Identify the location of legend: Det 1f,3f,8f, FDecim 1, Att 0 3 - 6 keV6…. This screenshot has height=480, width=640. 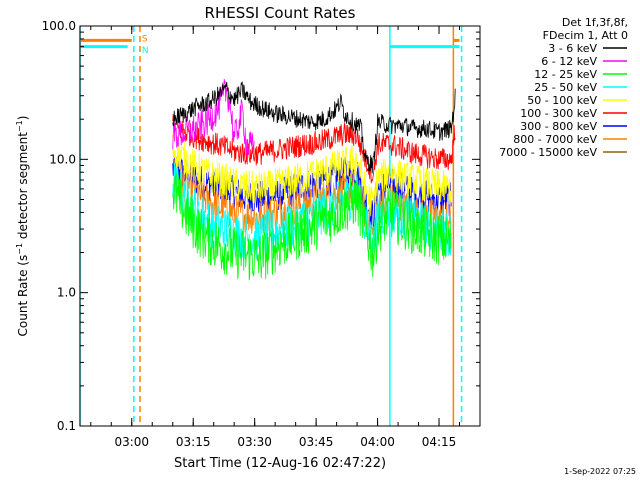
(563, 87).